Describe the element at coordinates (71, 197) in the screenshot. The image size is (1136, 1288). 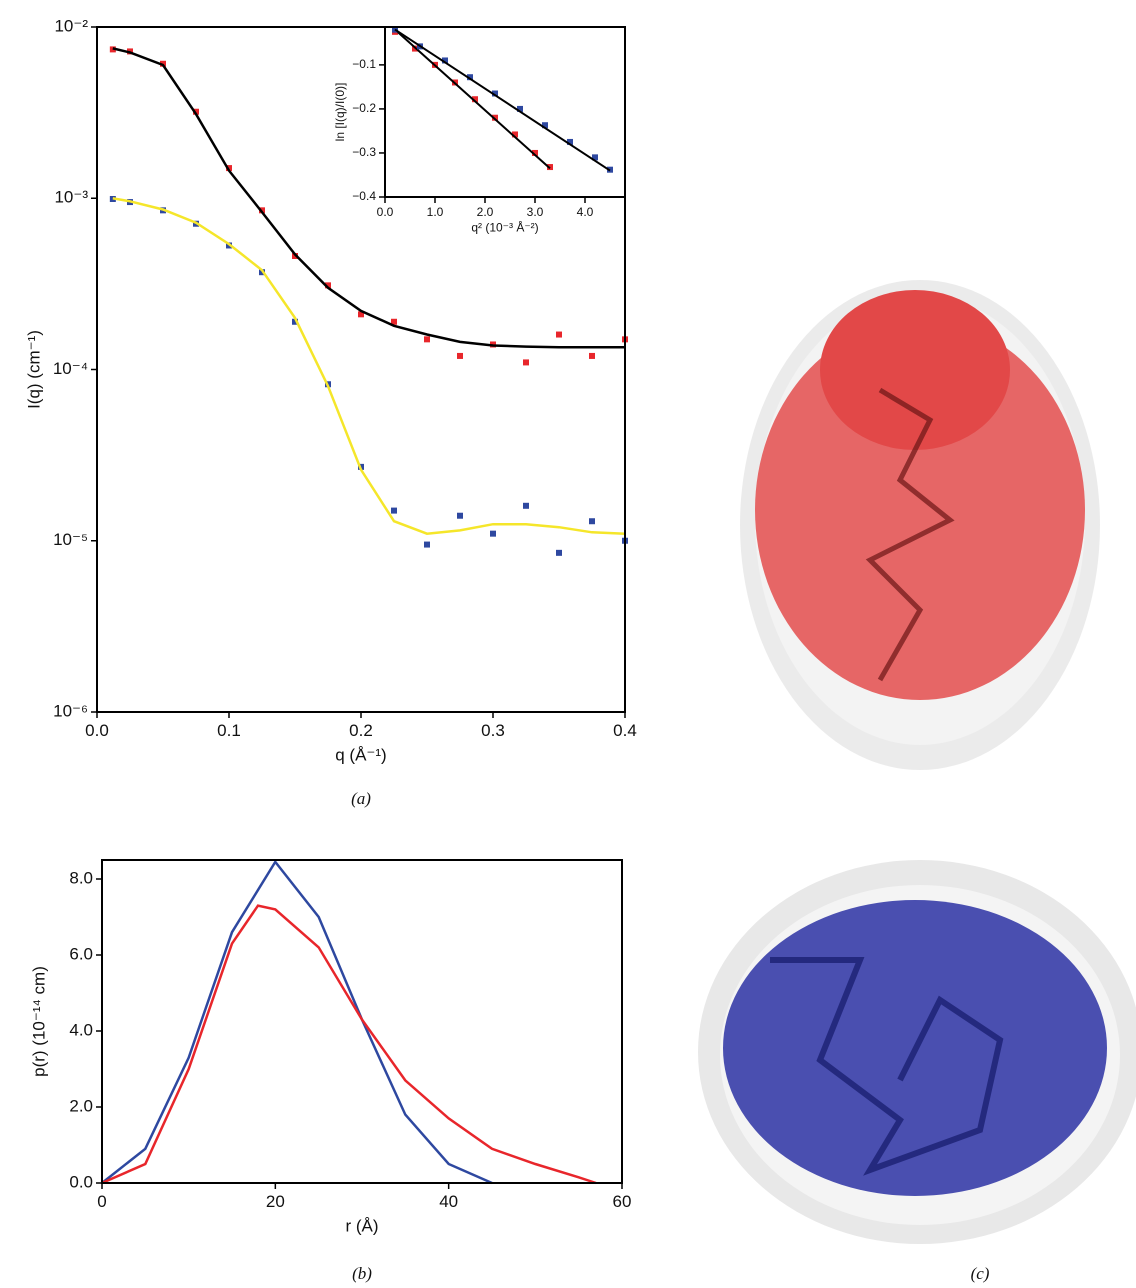
I see `y-tick-label: 10⁻³` at that location.